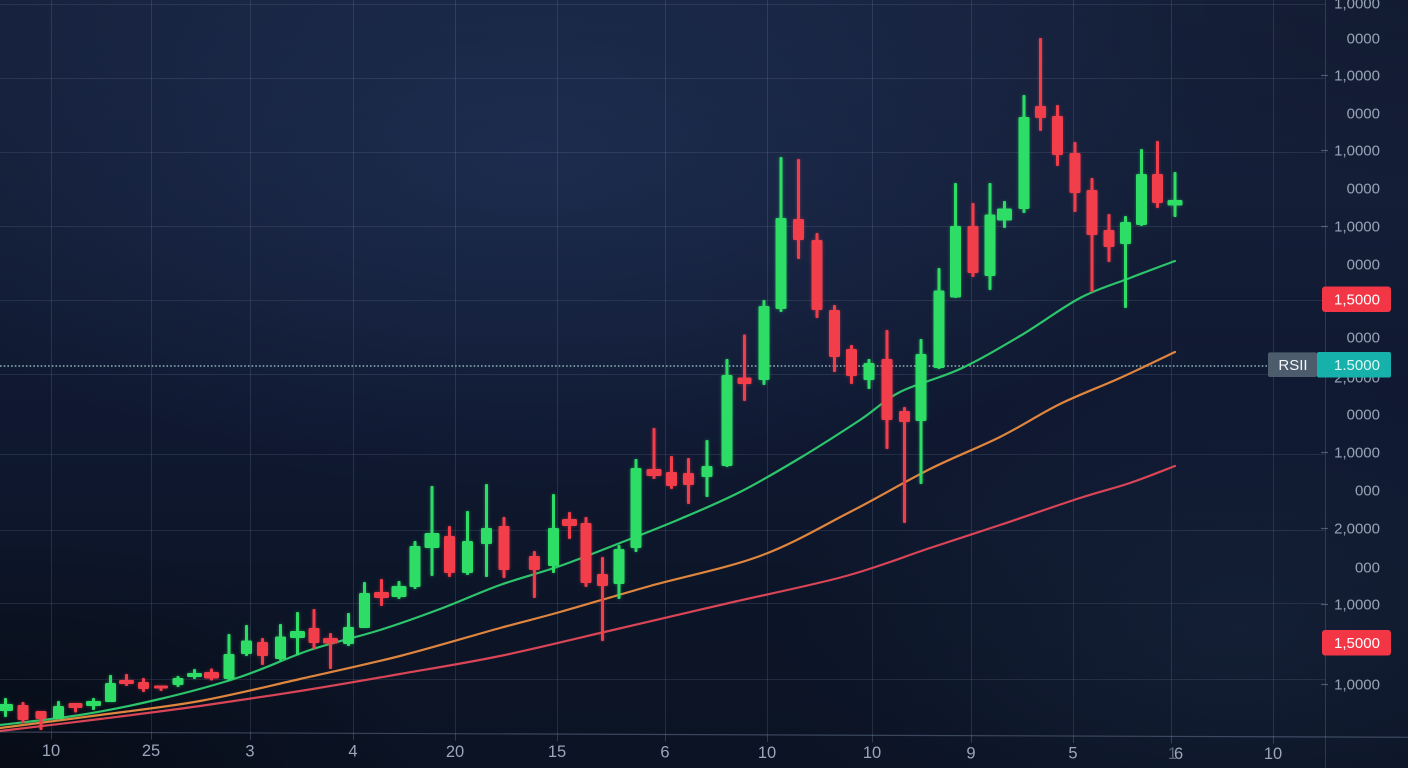 The width and height of the screenshot is (1408, 768). I want to click on svg-text: RSII, so click(1292, 365).